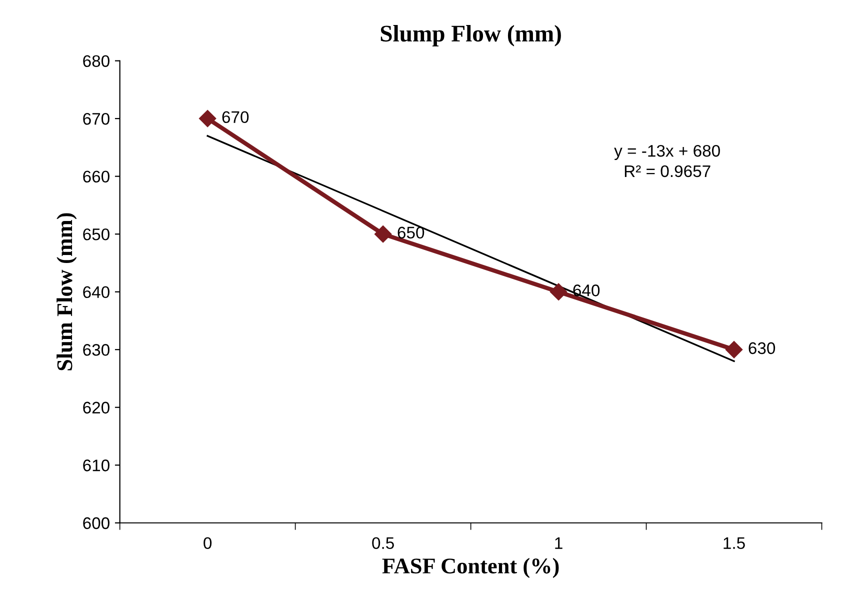 This screenshot has width=856, height=608. Describe the element at coordinates (586, 290) in the screenshot. I see `data-label: 640` at that location.